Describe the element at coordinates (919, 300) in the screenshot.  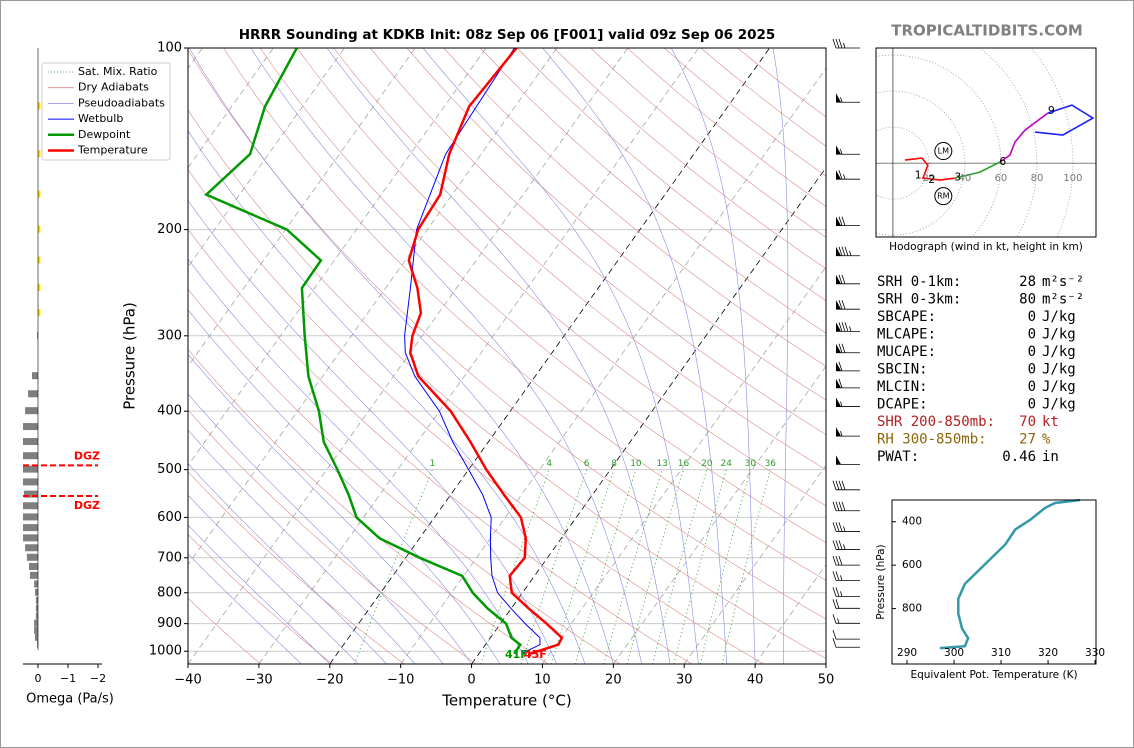
I see `index-label: SRH 0-3km:` at that location.